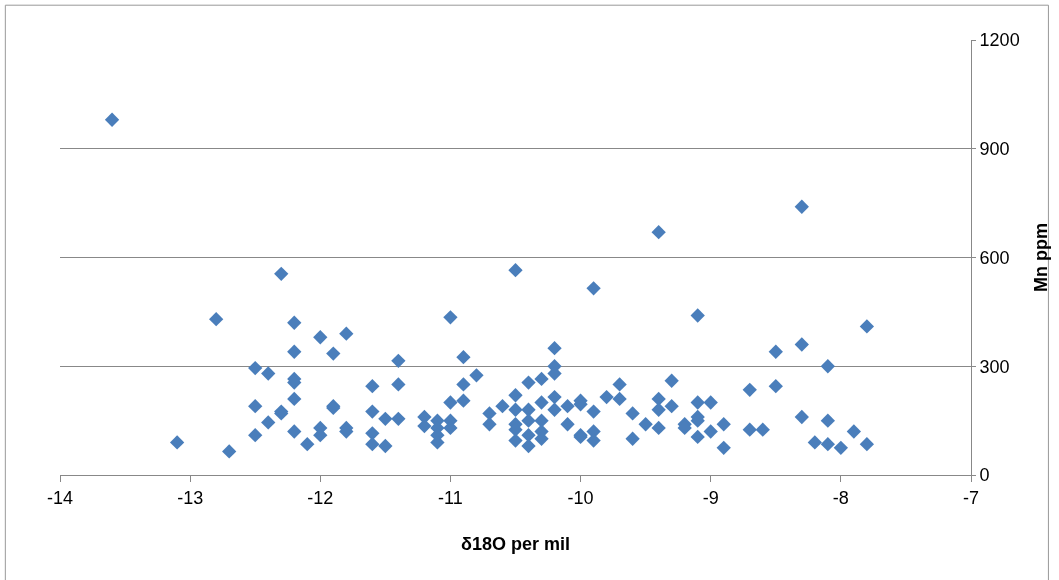 The width and height of the screenshot is (1059, 580). What do you see at coordinates (710, 497) in the screenshot?
I see `x-tick-label: -9` at bounding box center [710, 497].